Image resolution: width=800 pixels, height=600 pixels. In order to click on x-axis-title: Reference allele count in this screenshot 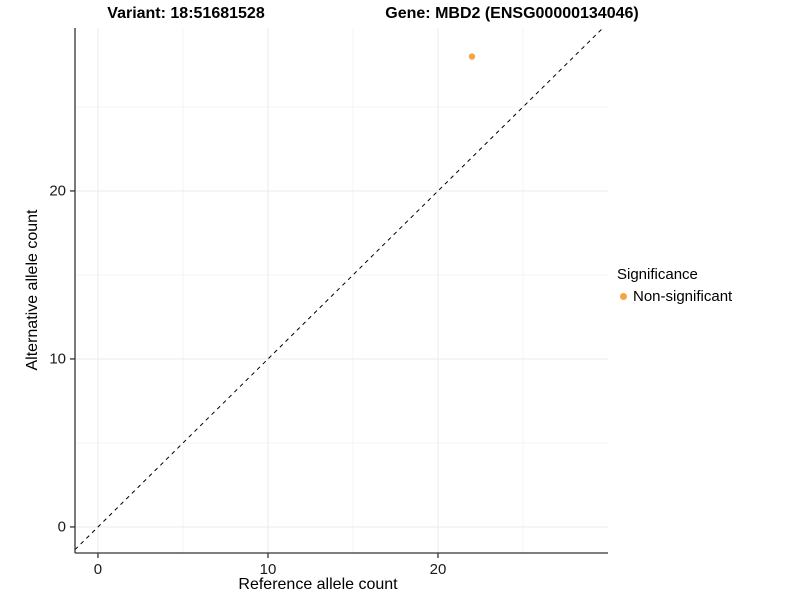, I will do `click(318, 584)`.